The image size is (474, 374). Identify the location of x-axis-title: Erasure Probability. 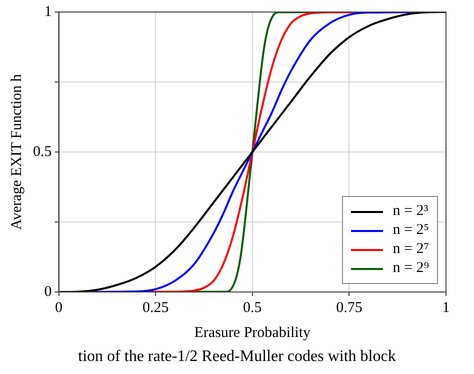
(252, 332).